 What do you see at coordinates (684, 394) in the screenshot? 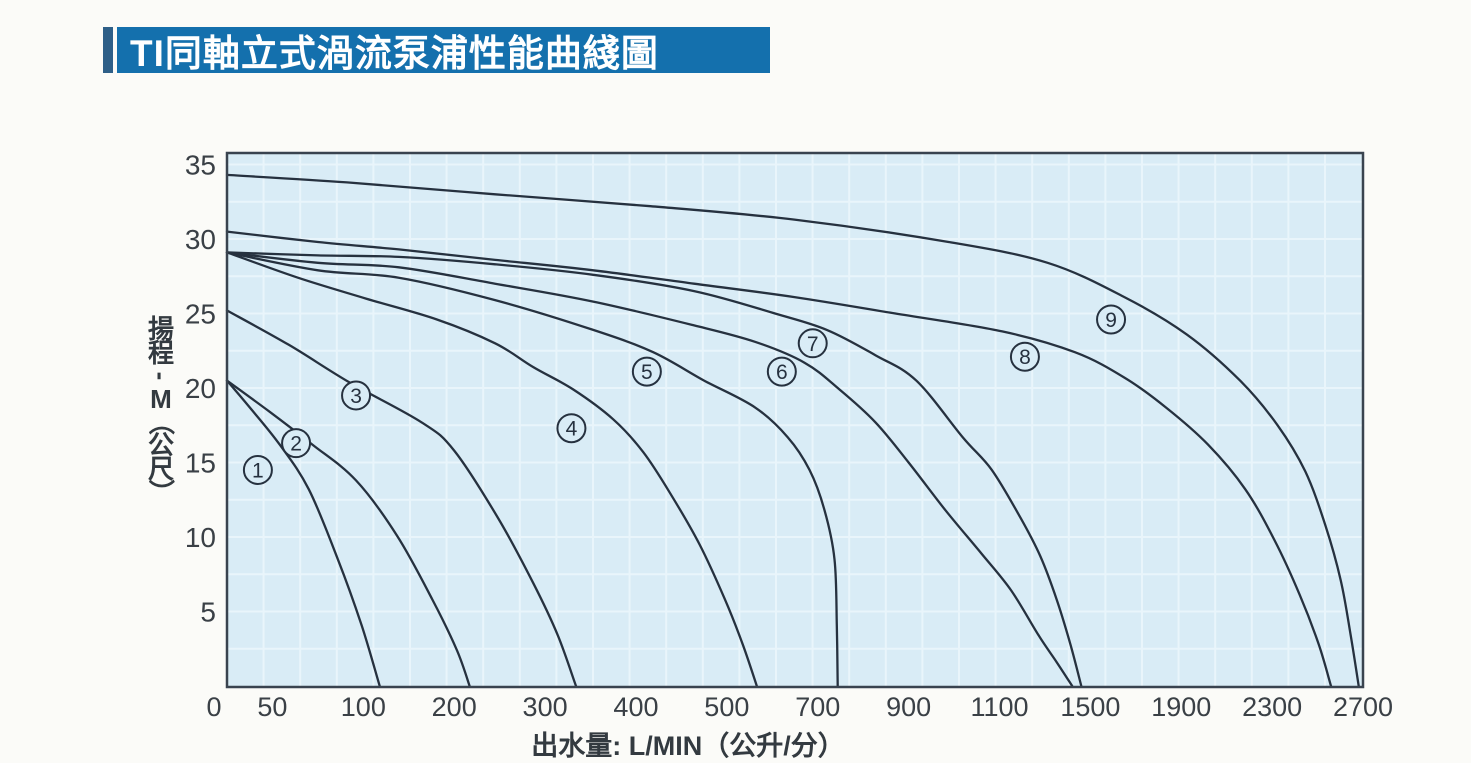
I see `curve-labels: 1 2 3 4 5 67 8 9` at bounding box center [684, 394].